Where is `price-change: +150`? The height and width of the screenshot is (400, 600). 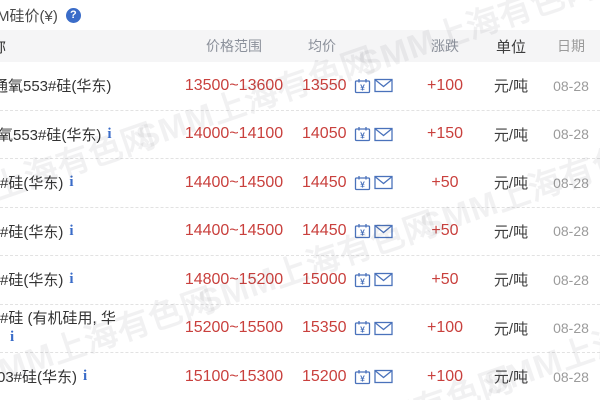
price-change: +150 is located at coordinates (445, 134).